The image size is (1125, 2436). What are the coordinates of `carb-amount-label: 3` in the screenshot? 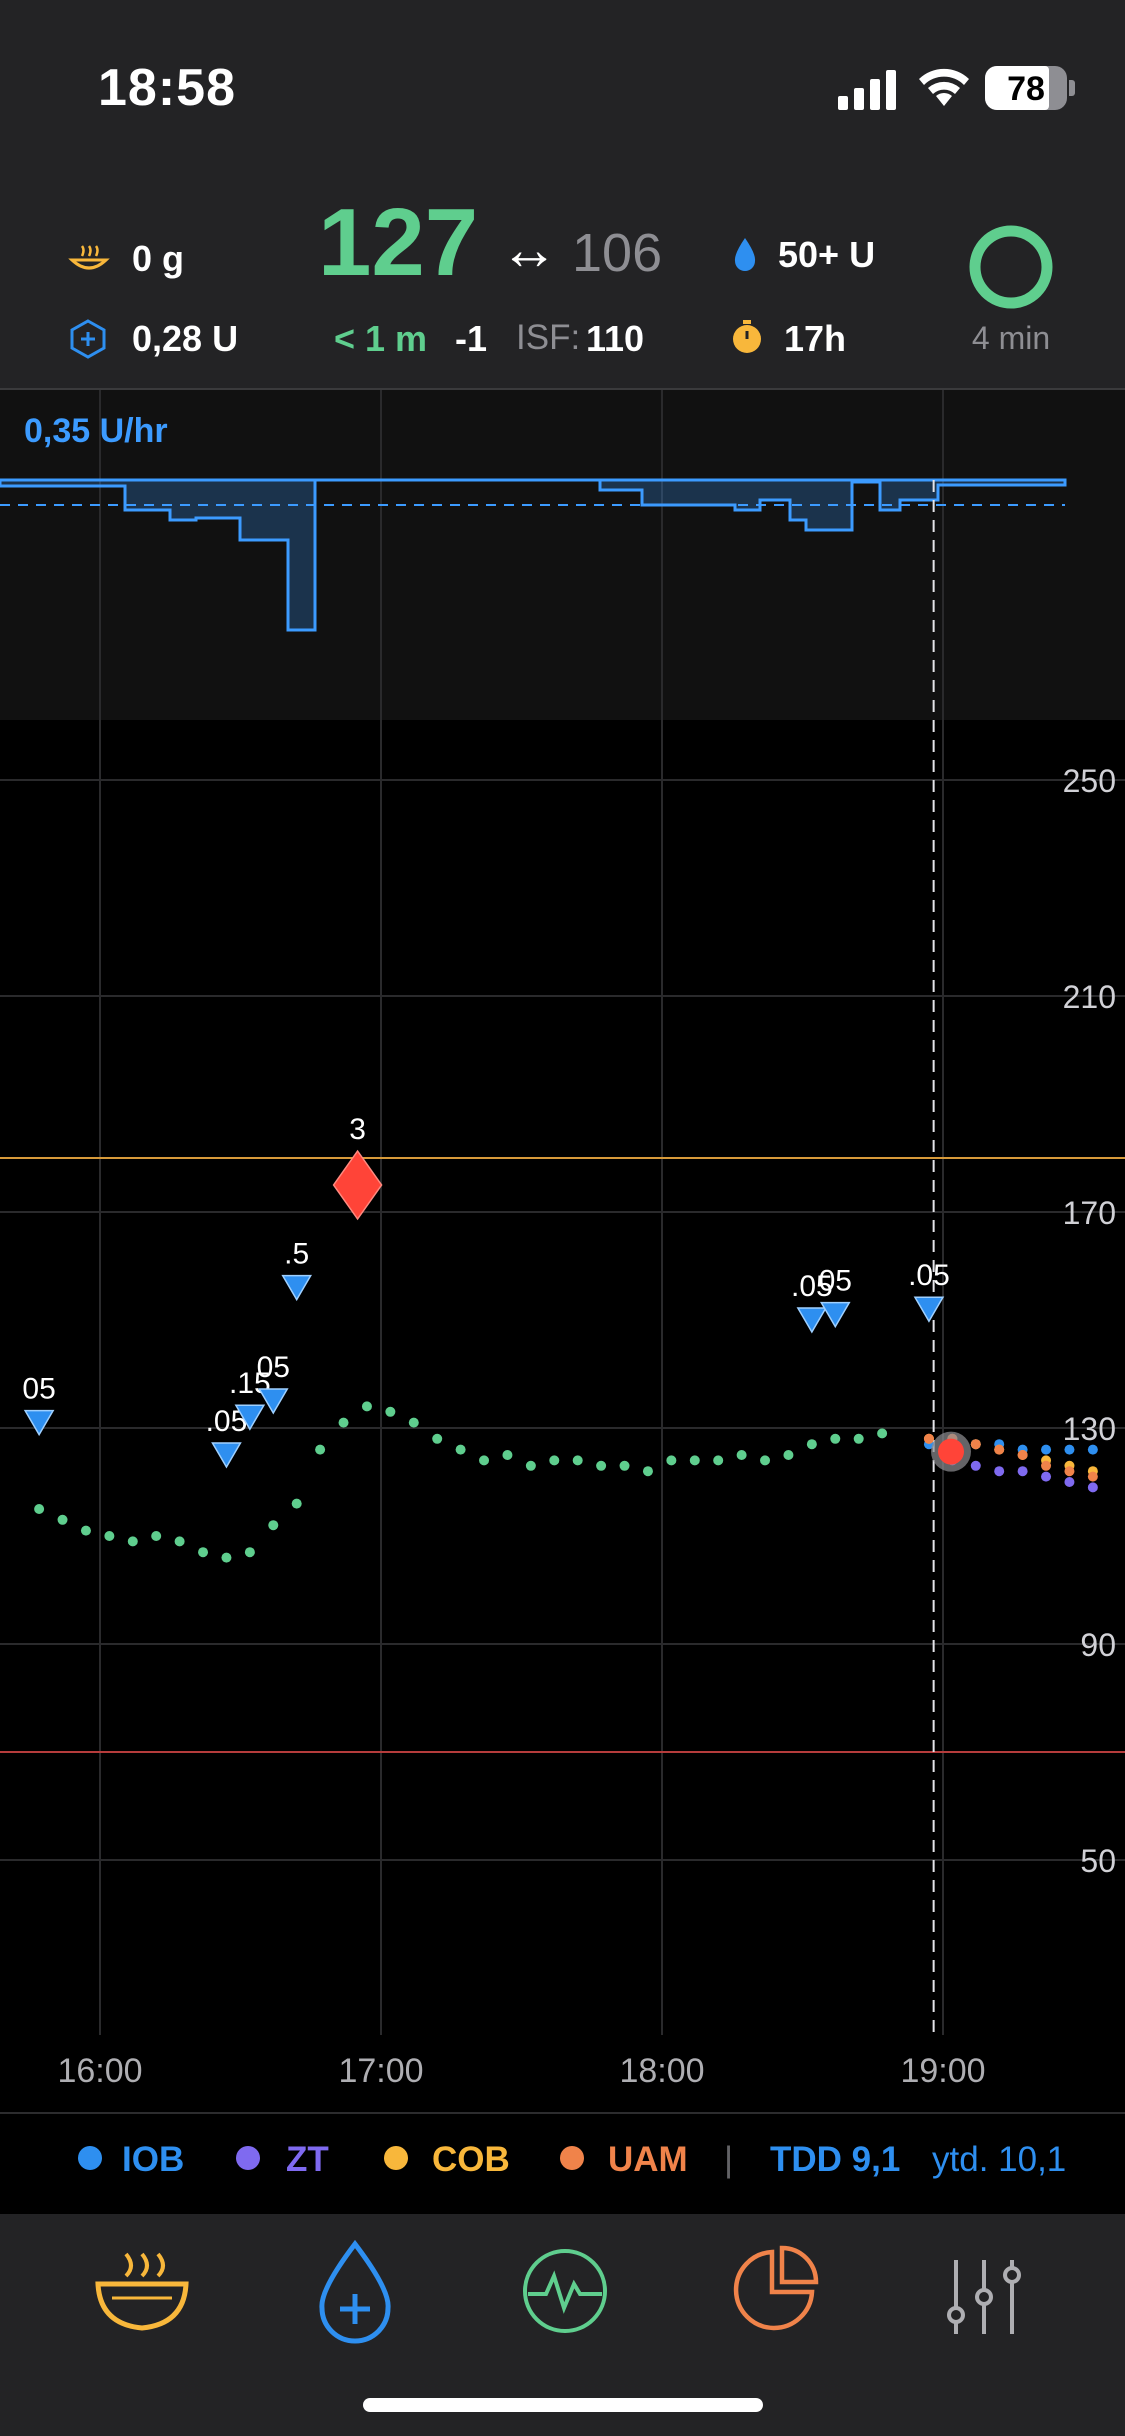 It's located at (357, 1129).